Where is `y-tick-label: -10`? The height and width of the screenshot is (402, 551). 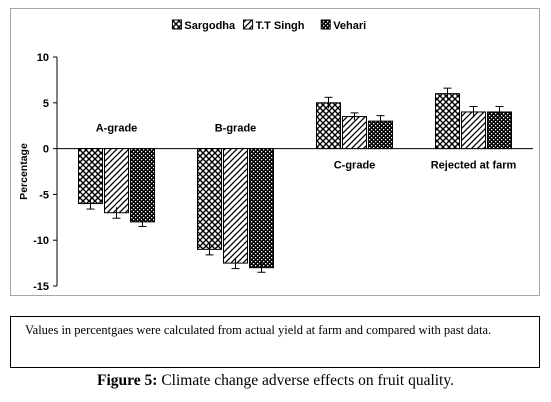
y-tick-label: -10 is located at coordinates (41, 241).